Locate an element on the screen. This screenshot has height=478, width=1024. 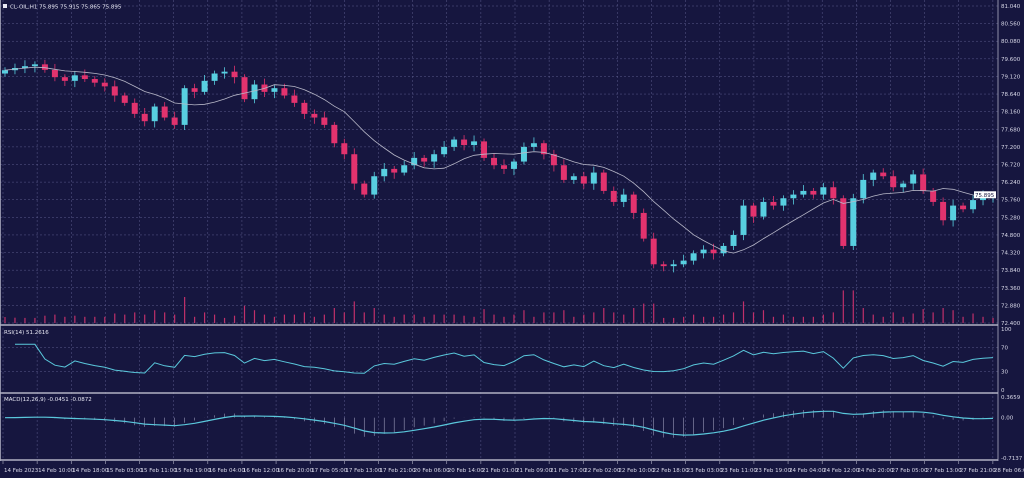
rsi-title: RSI(14) 51.2616 is located at coordinates (26, 333).